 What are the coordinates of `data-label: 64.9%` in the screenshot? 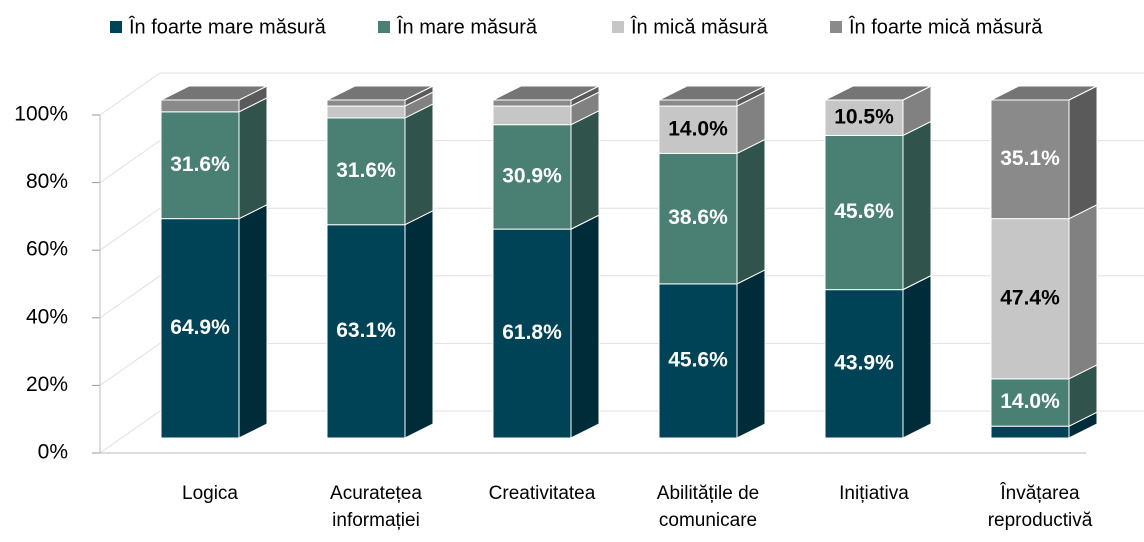 It's located at (200, 327).